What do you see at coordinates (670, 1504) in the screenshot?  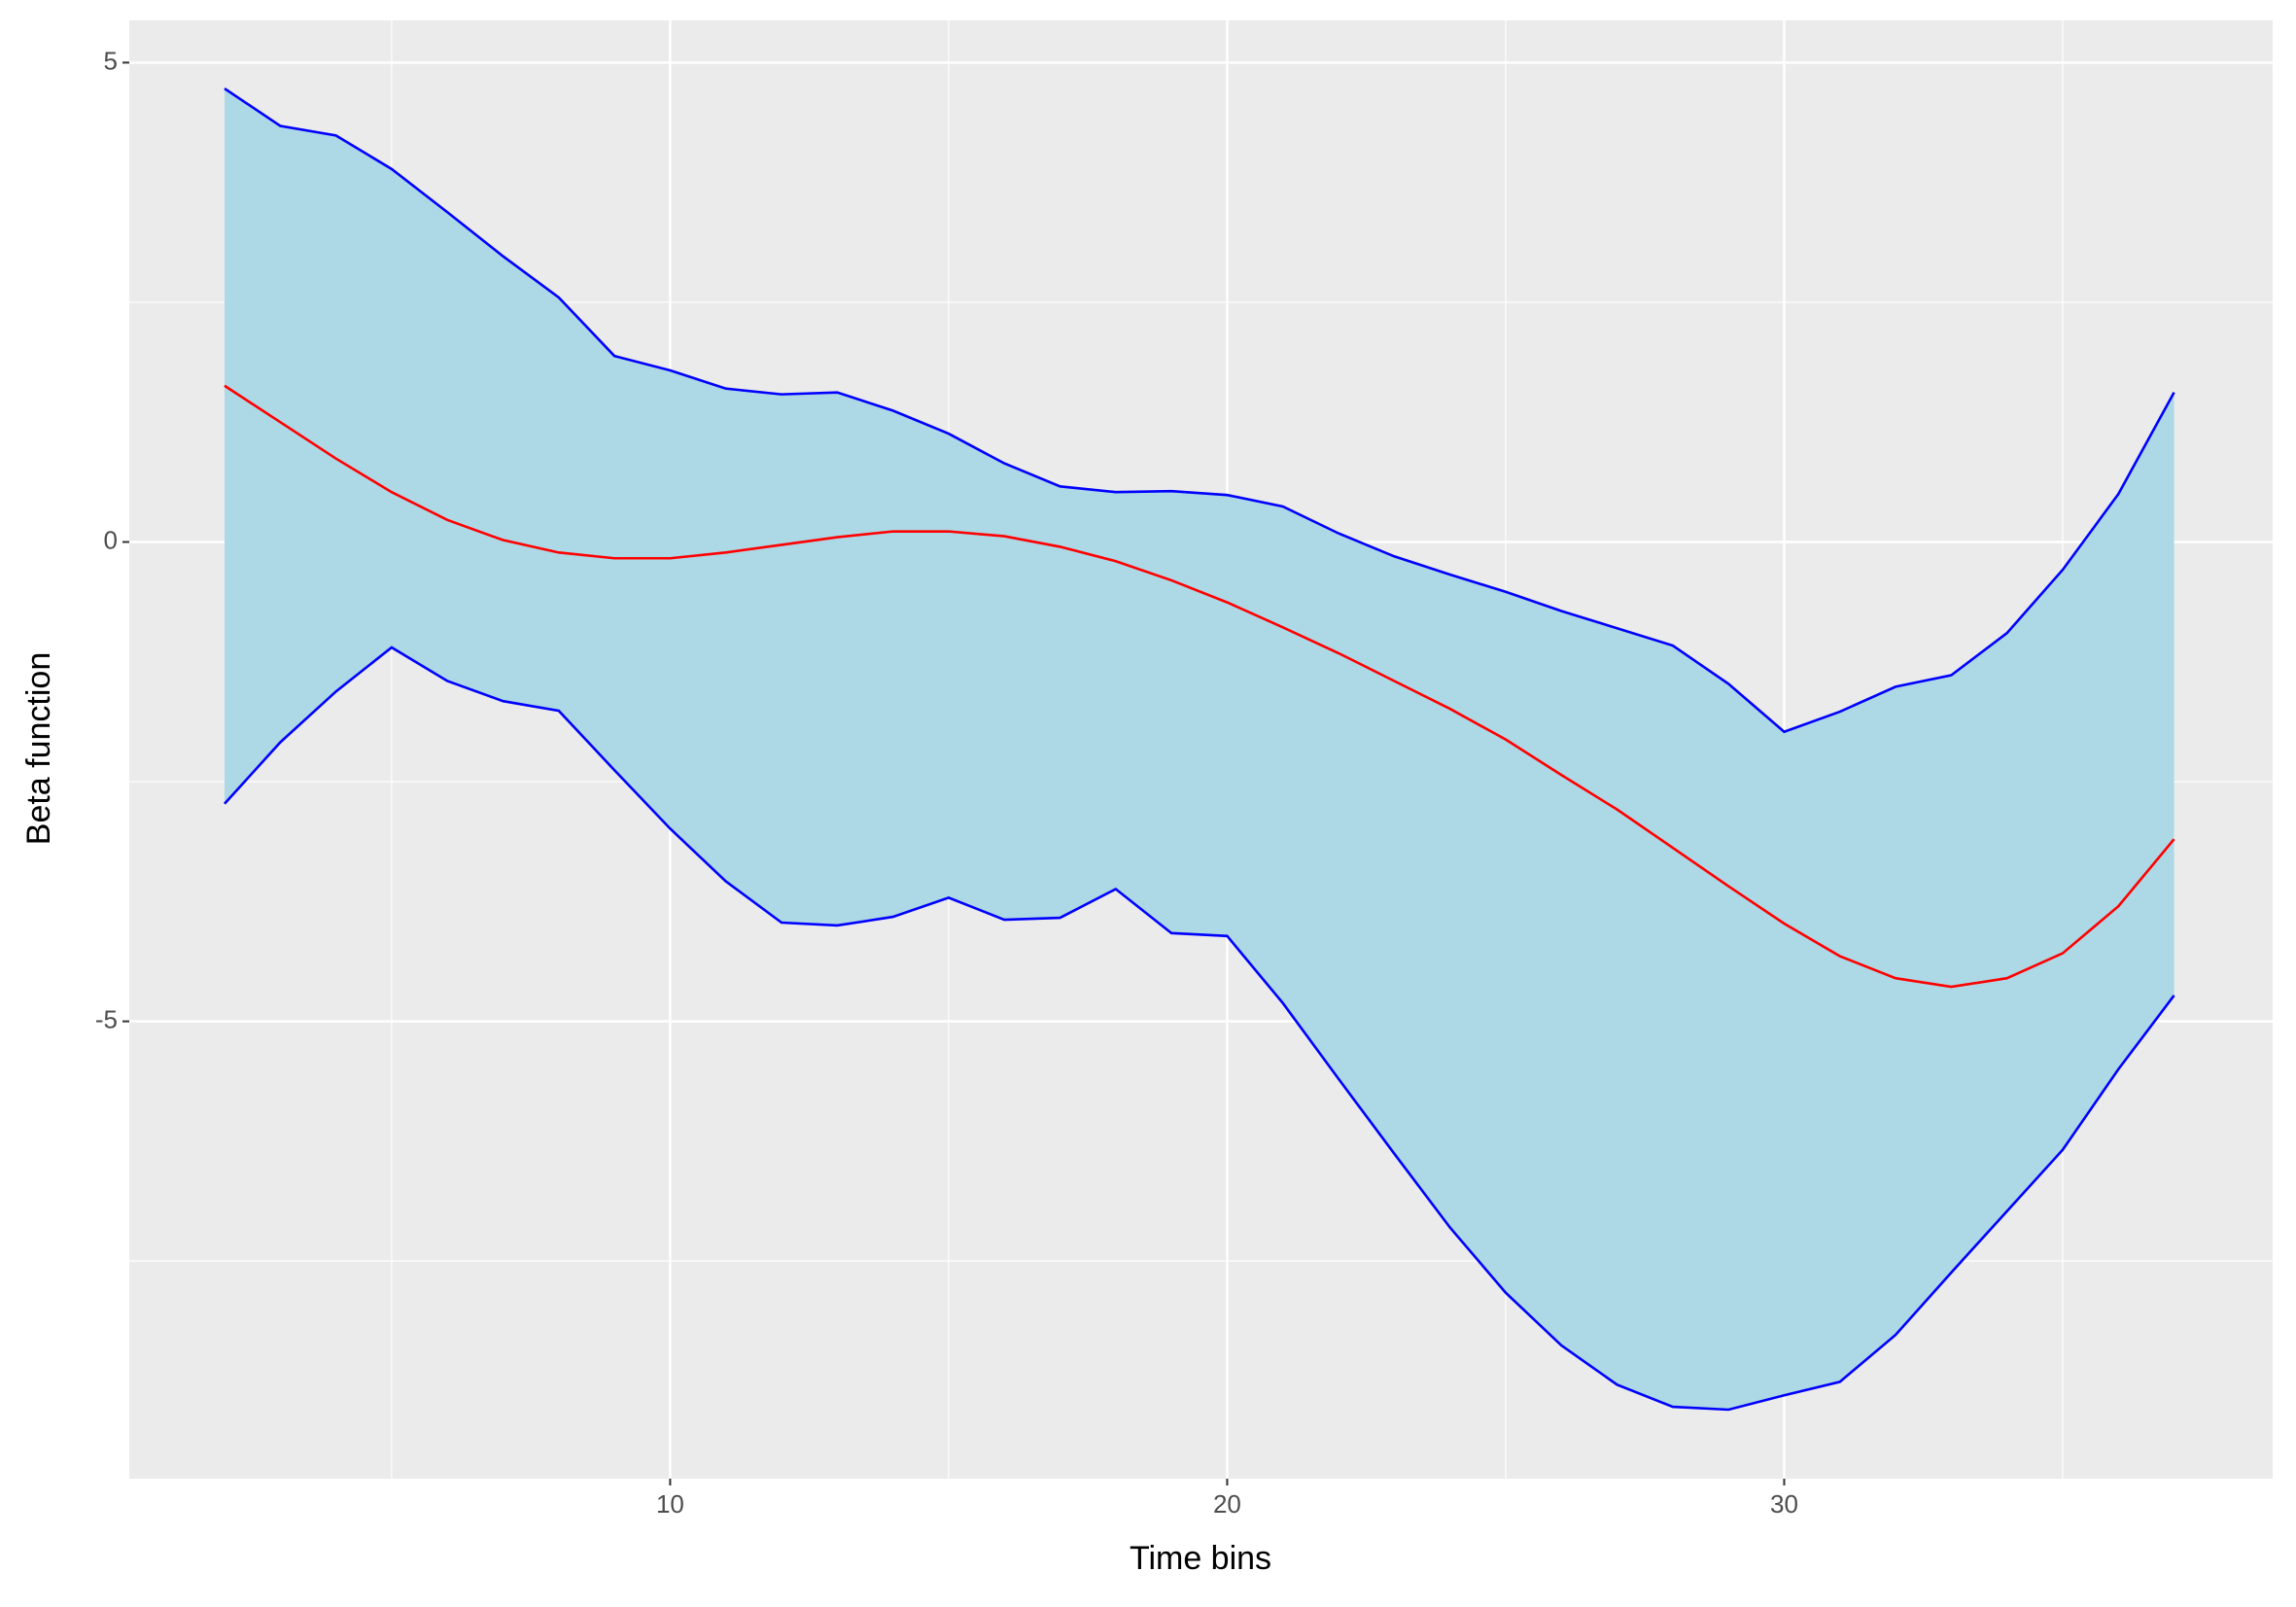 I see `x-tick-label: 10` at bounding box center [670, 1504].